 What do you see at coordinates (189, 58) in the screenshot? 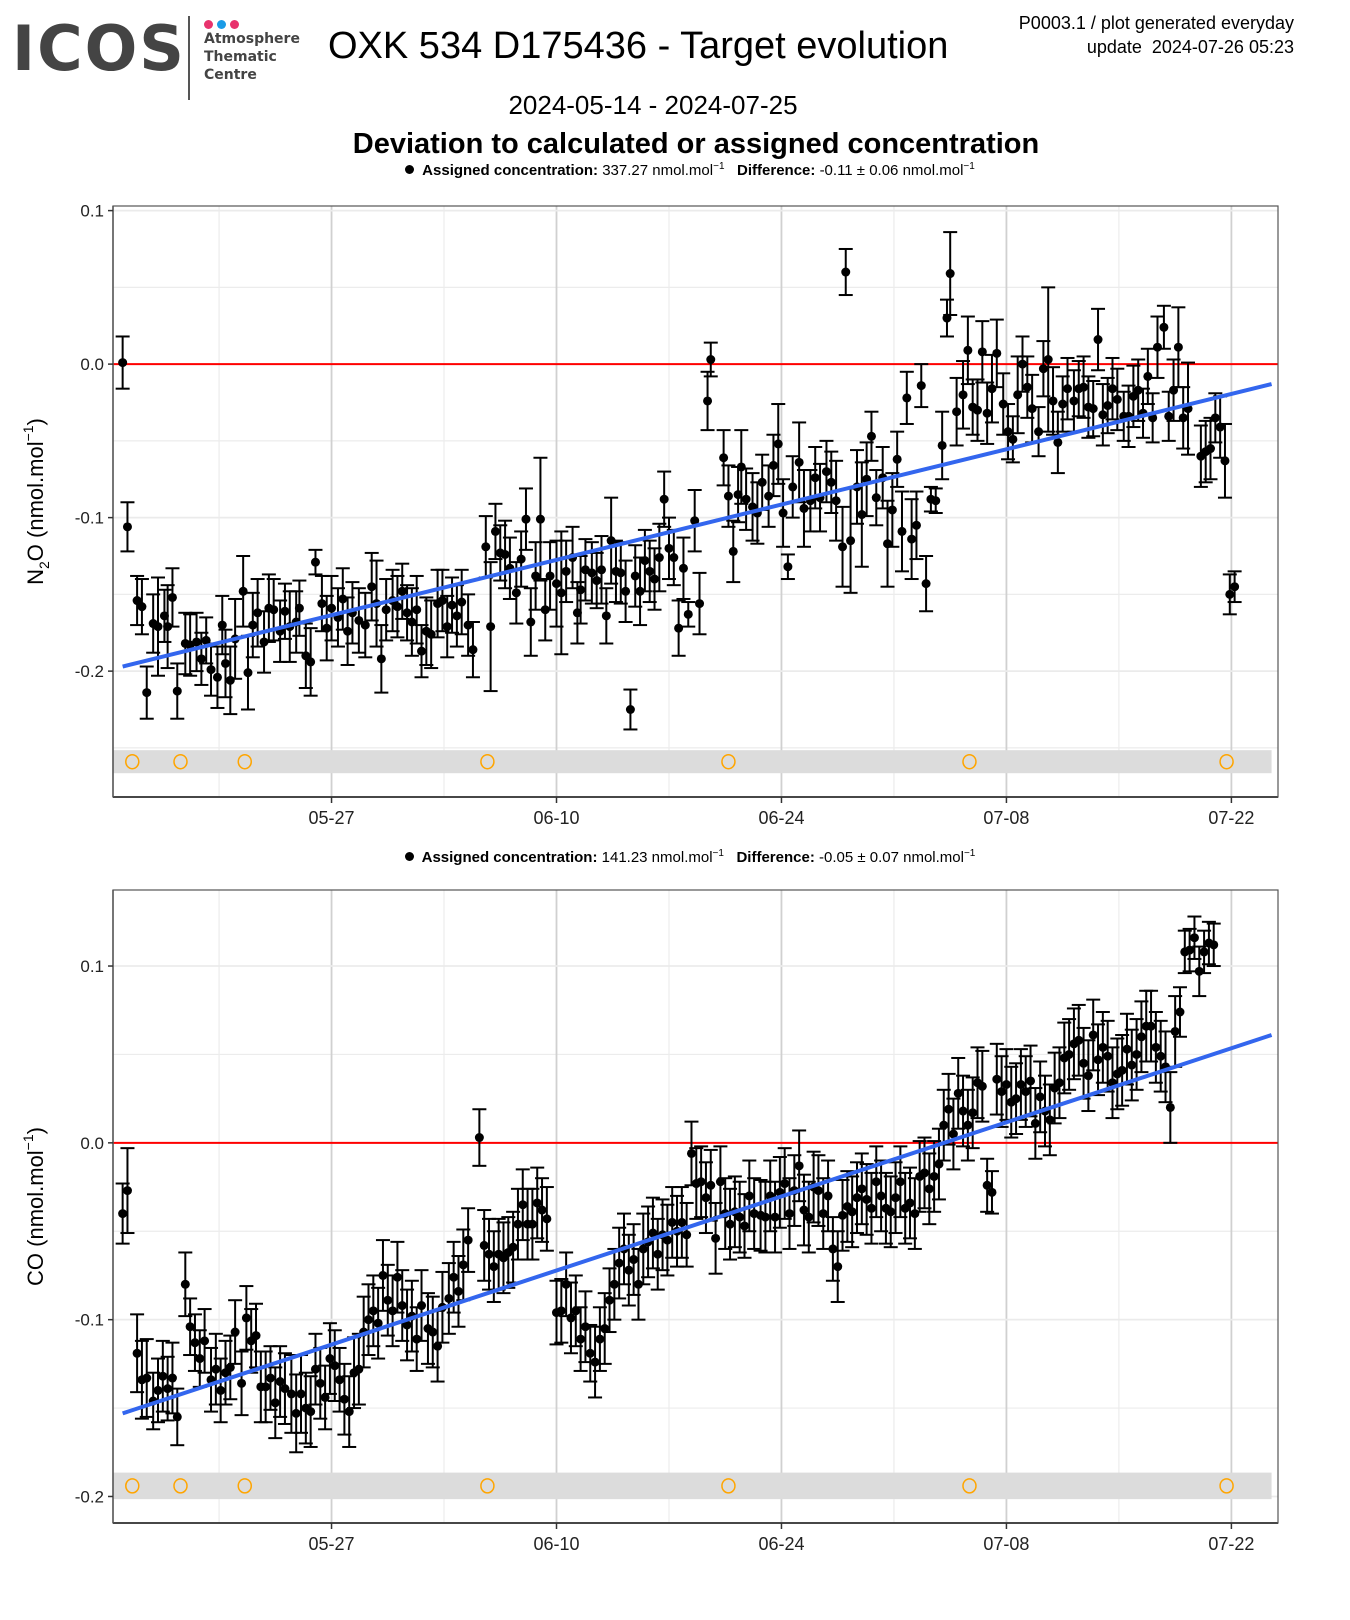
I see `logo-divider` at bounding box center [189, 58].